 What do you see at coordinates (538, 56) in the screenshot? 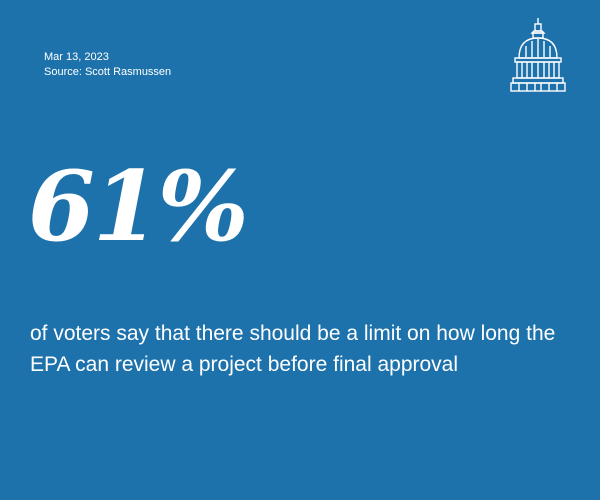
I see `capitol-dome-icon` at bounding box center [538, 56].